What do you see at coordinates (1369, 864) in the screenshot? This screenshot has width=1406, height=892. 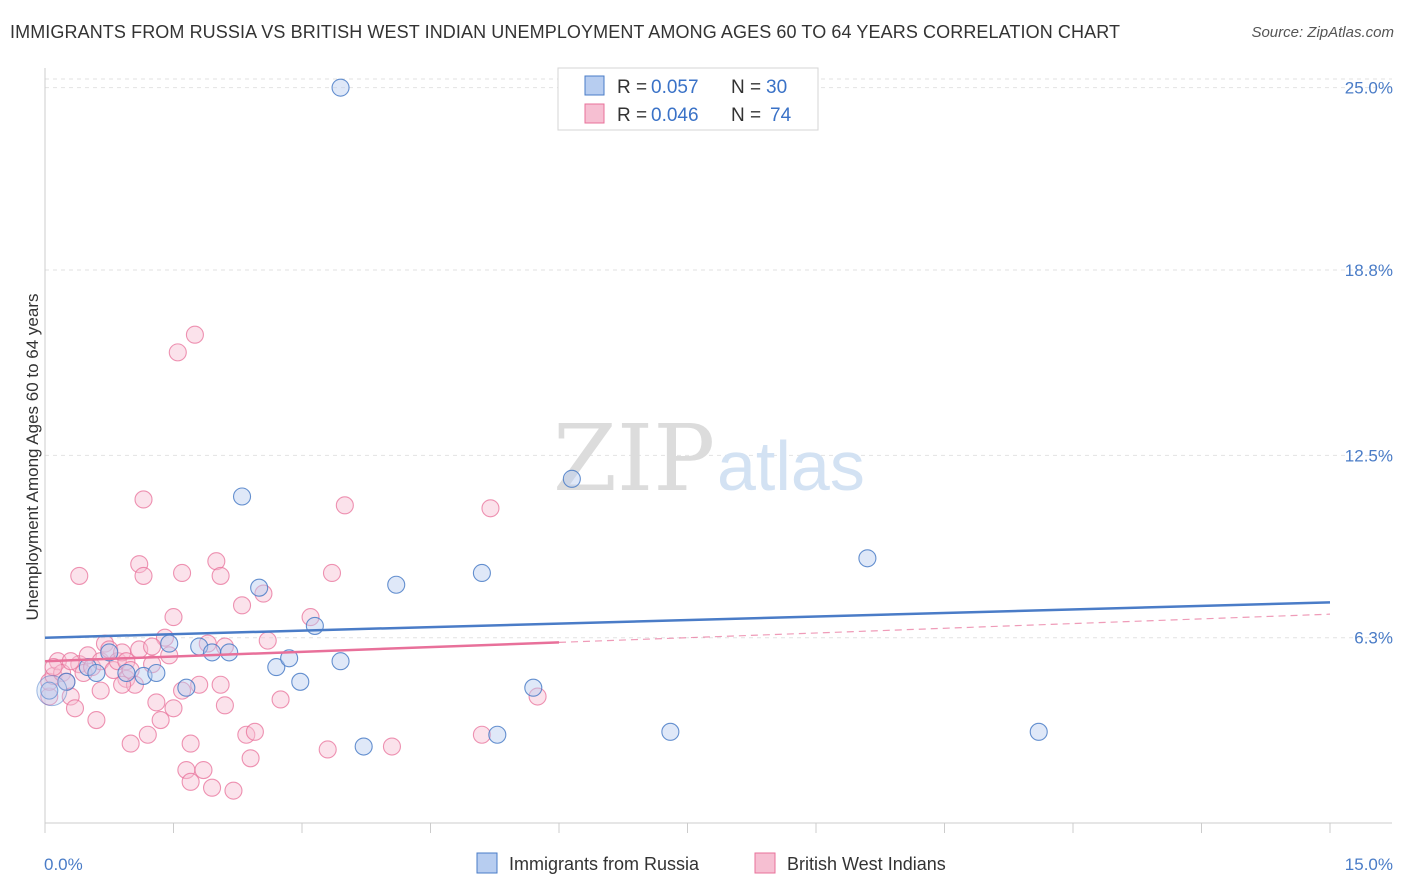 I see `x-tick-label: 15.0%` at bounding box center [1369, 864].